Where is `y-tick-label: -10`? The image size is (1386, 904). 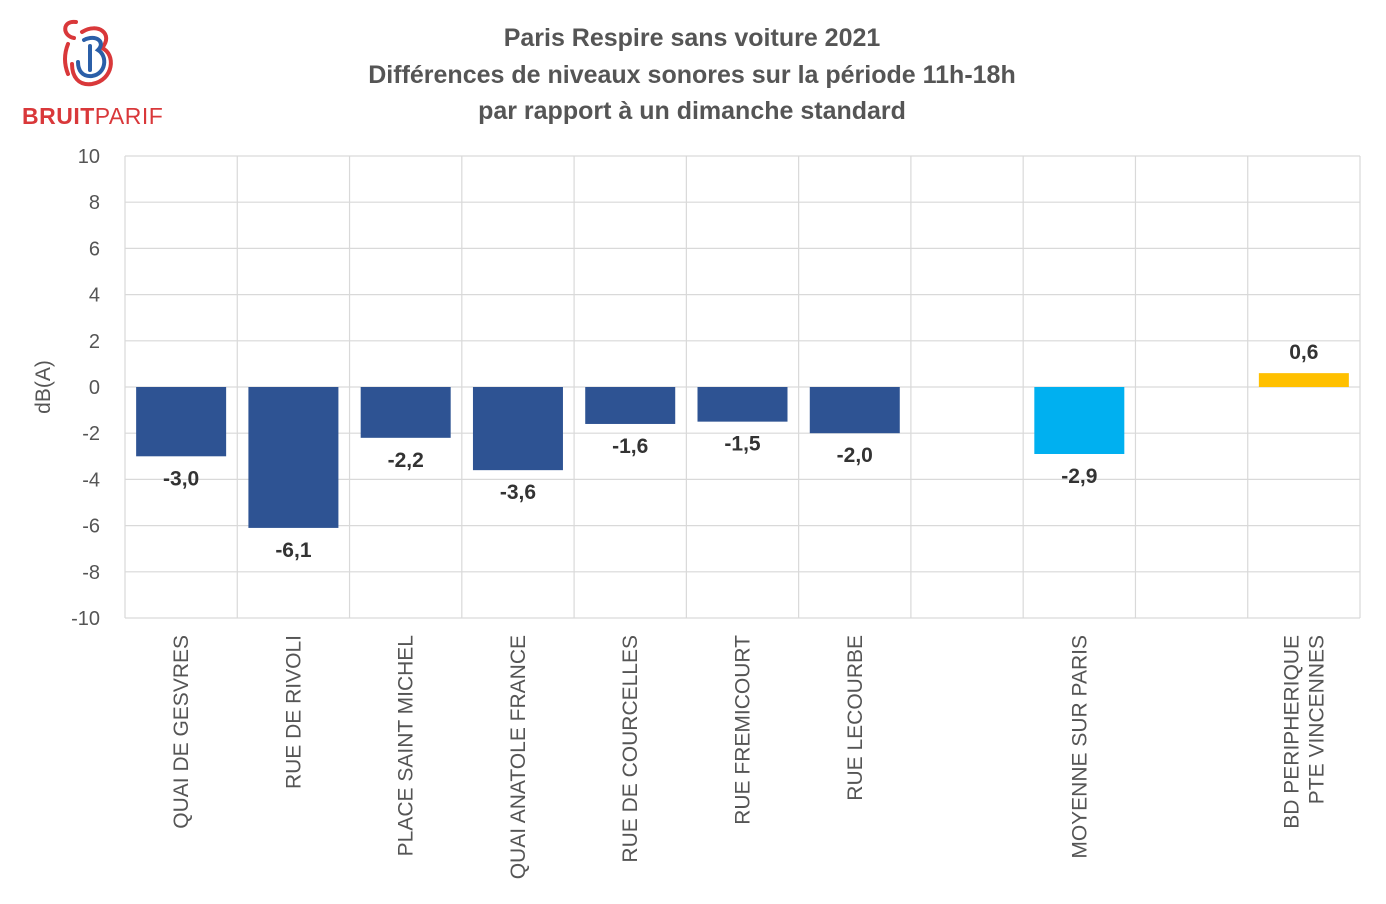 y-tick-label: -10 is located at coordinates (85, 619).